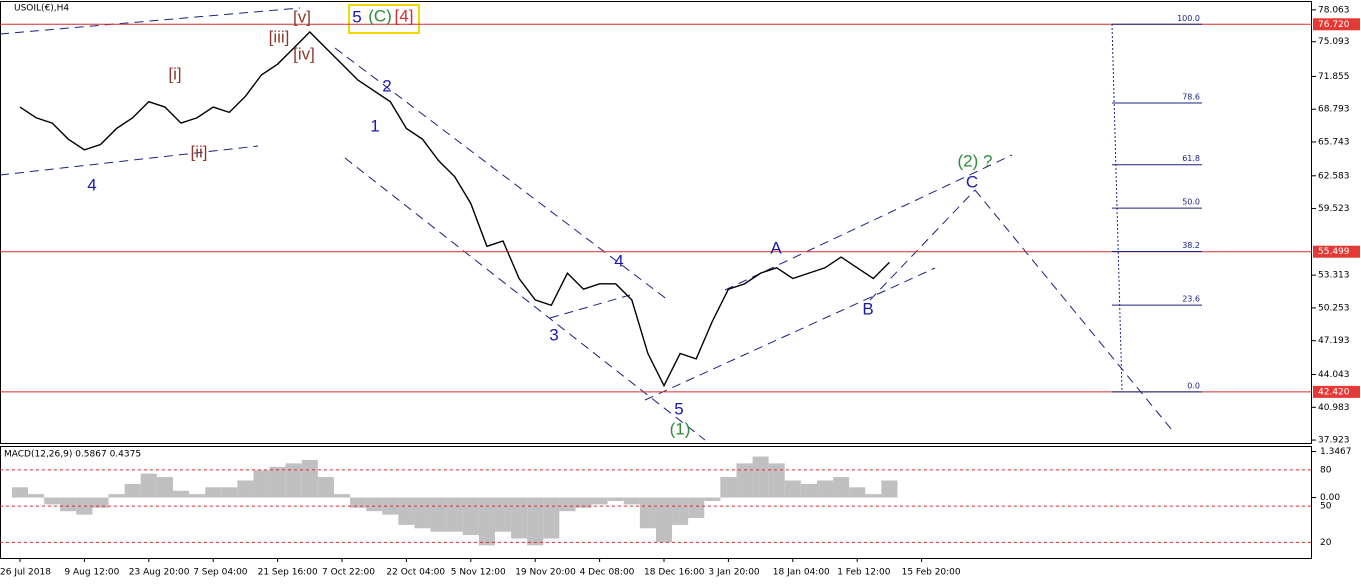 Image resolution: width=1361 pixels, height=584 pixels. What do you see at coordinates (1191, 158) in the screenshot?
I see `fib-label: 61.8` at bounding box center [1191, 158].